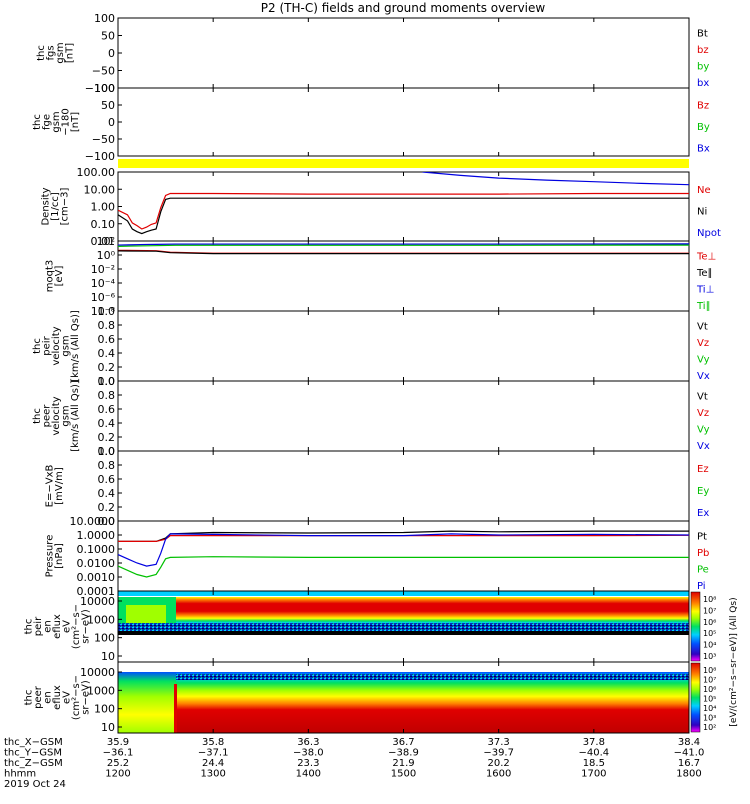 This screenshot has height=804, width=750. Describe the element at coordinates (704, 190) in the screenshot. I see `legend-Ne: Ne` at that location.